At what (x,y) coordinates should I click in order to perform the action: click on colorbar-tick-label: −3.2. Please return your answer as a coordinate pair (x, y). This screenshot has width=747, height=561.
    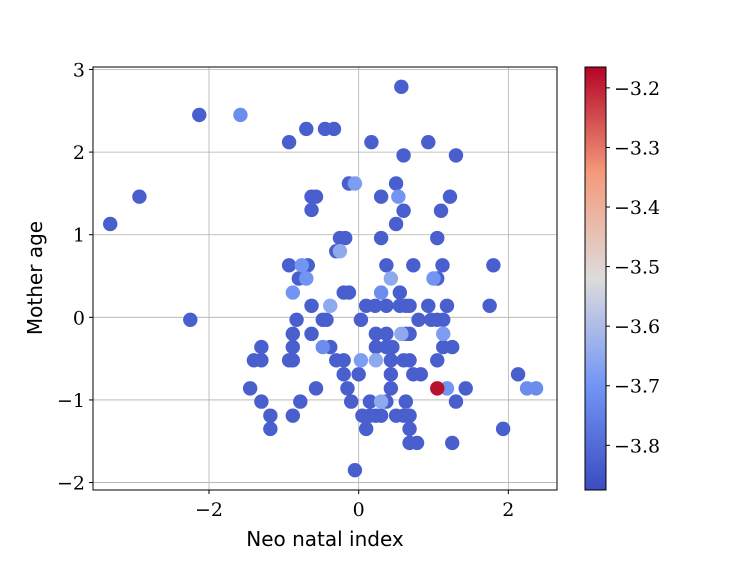
    Looking at the image, I should click on (637, 89).